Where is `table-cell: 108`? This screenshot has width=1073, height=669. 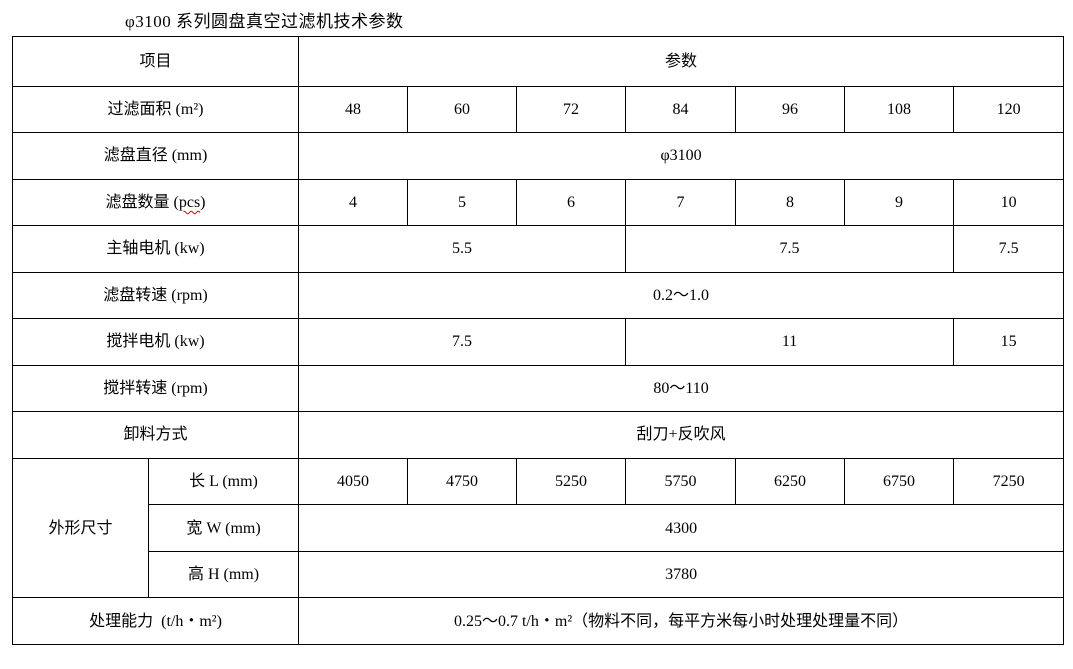
table-cell: 108 is located at coordinates (899, 109).